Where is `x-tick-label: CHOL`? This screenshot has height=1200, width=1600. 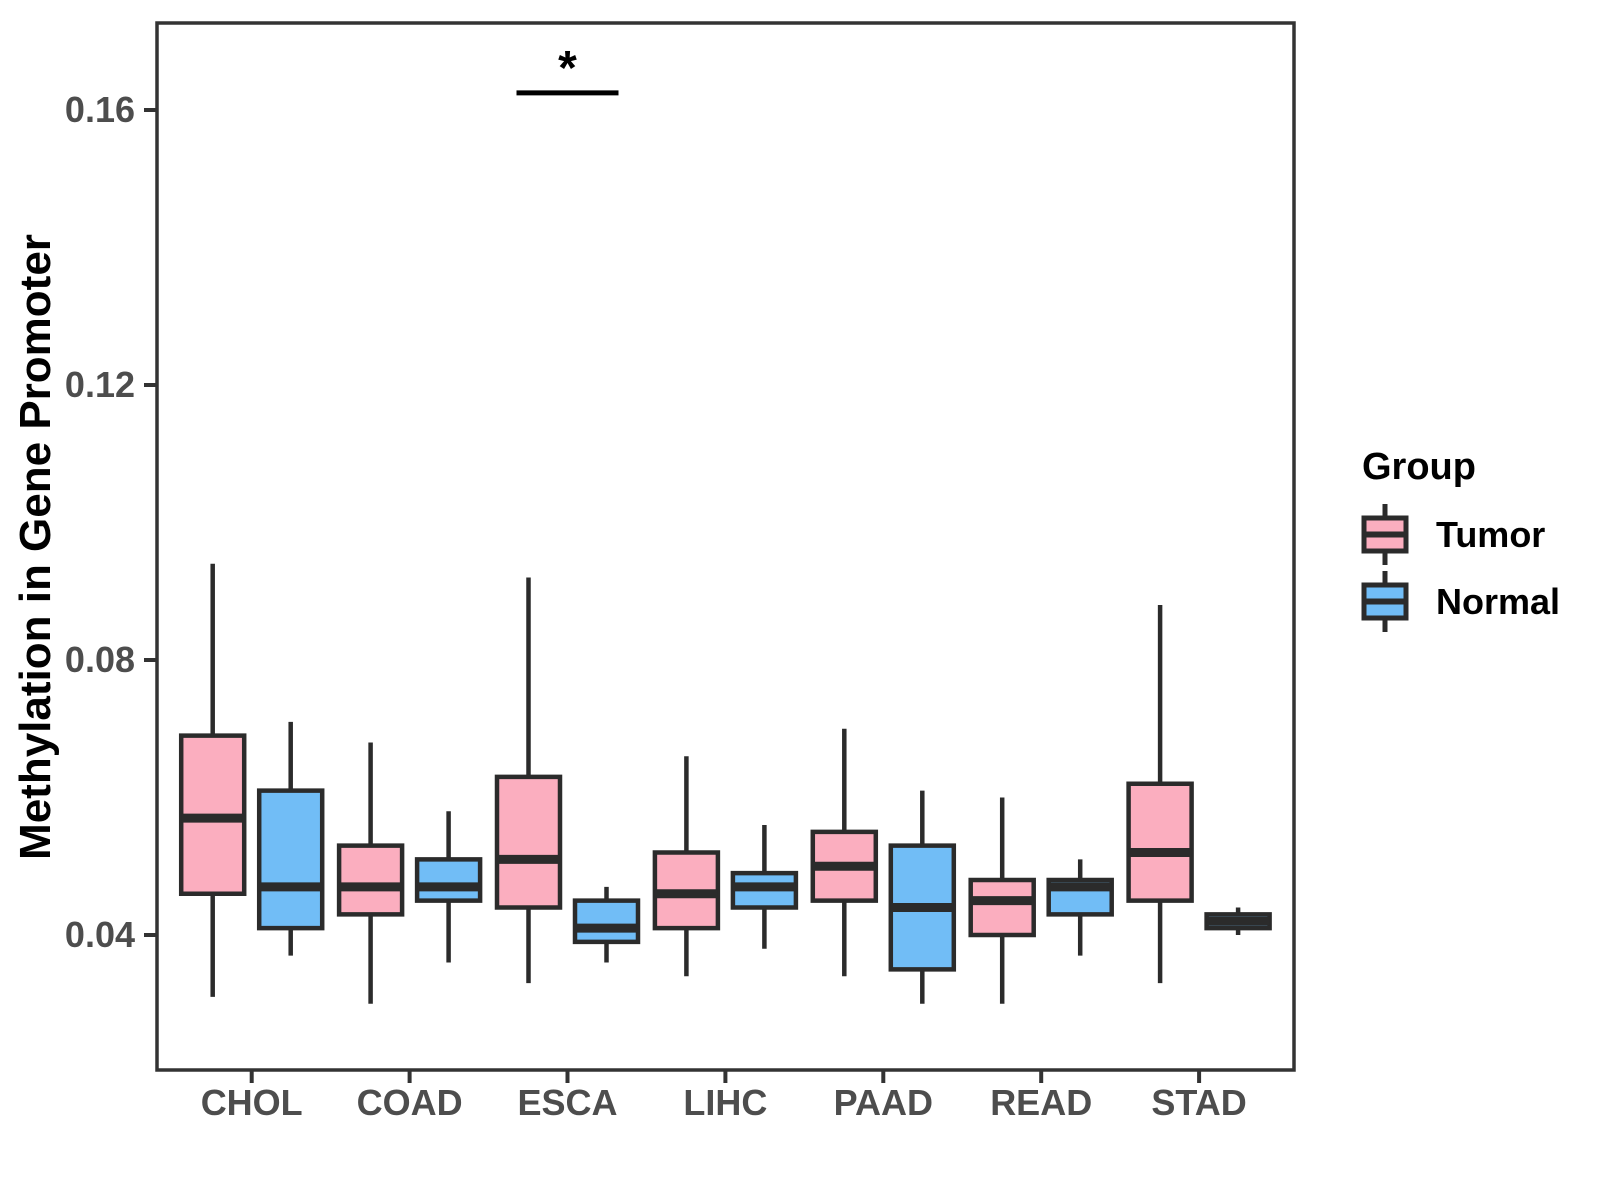 x-tick-label: CHOL is located at coordinates (252, 1102).